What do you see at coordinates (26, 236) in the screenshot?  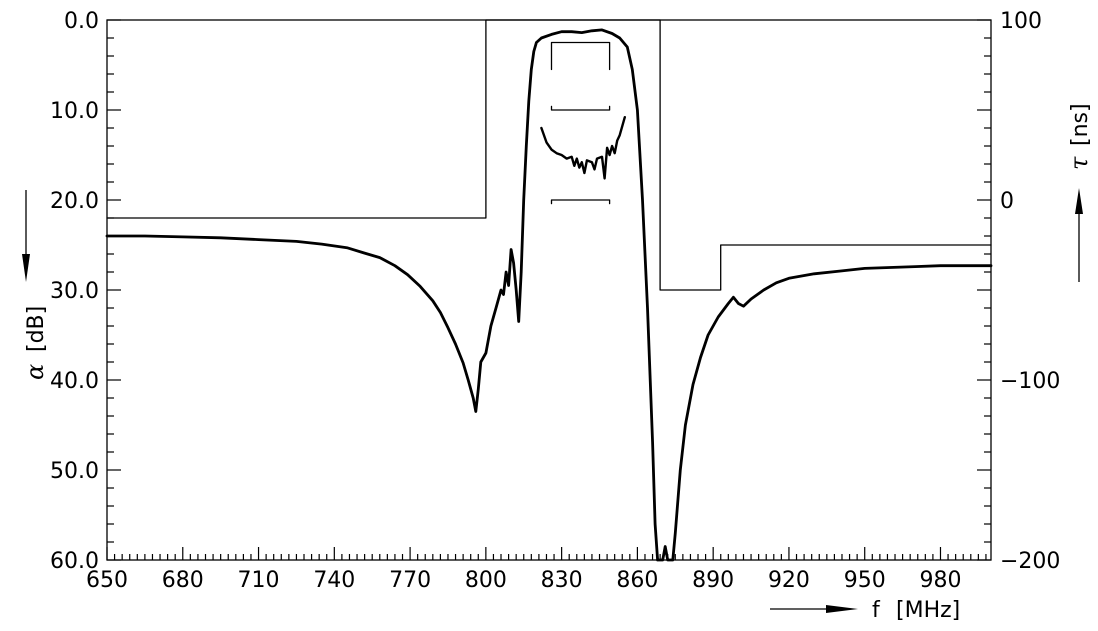 I see `left-axis-arrow` at bounding box center [26, 236].